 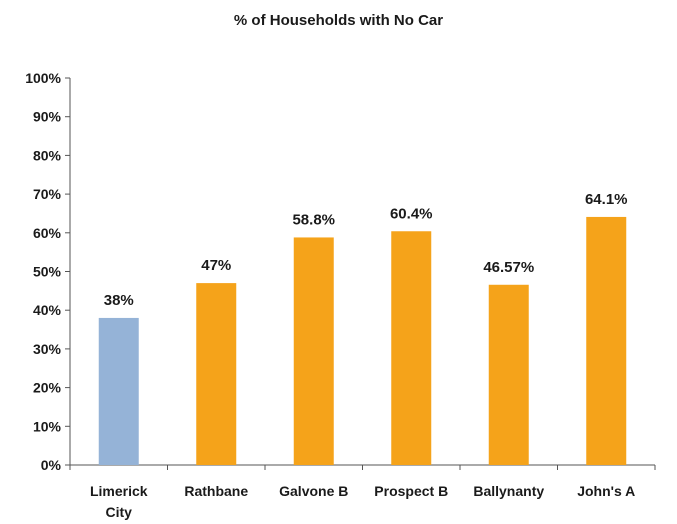 I want to click on y-tick-label: 10%, so click(x=47, y=426).